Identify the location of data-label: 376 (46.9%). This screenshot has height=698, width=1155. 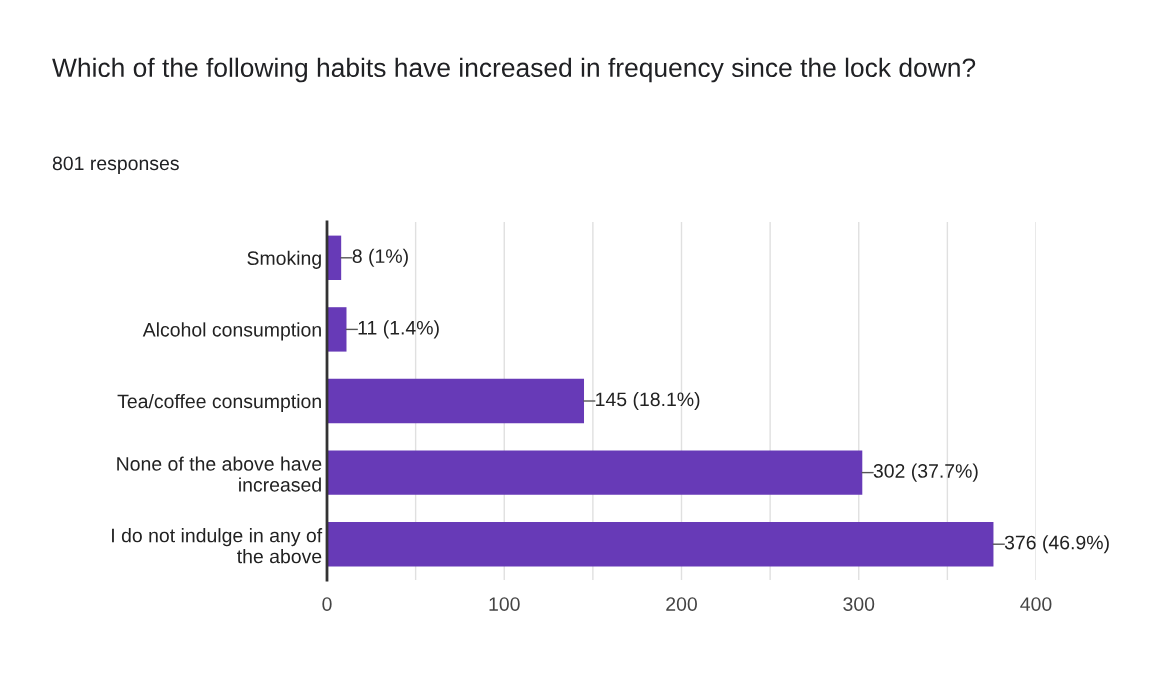
(1056, 544).